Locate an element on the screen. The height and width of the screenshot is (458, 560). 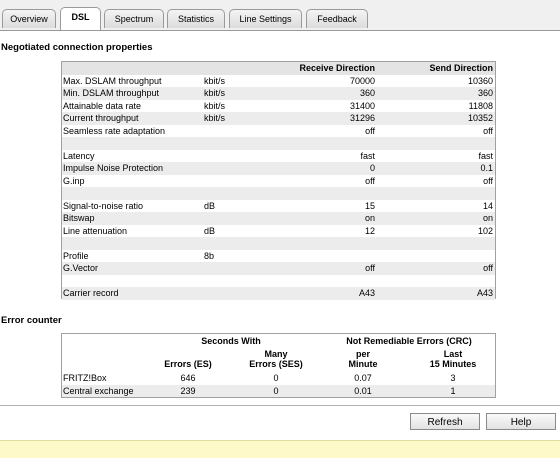
tab: Spectrum is located at coordinates (134, 18).